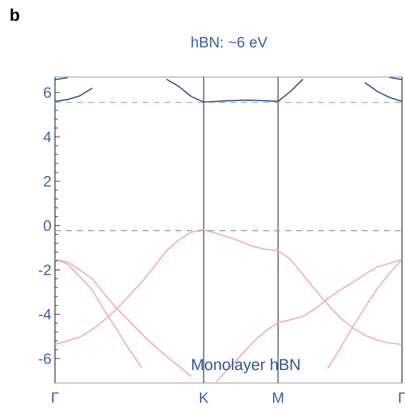 The width and height of the screenshot is (405, 419). I want to click on y-tick-label: 2, so click(47, 181).